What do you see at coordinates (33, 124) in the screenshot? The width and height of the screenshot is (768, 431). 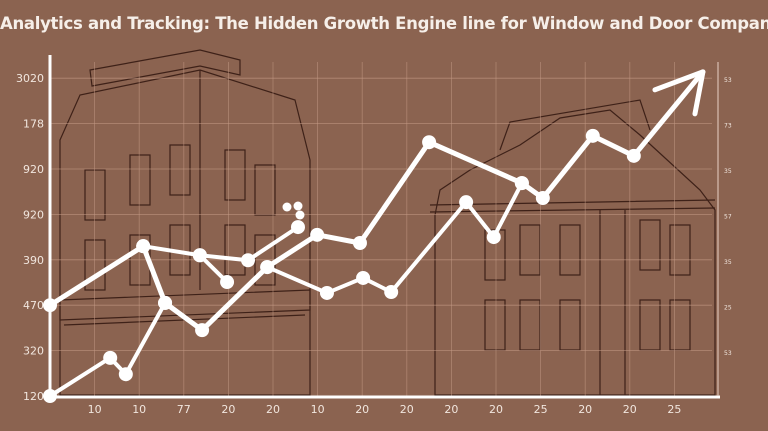 I see `y-tick-label: 178` at bounding box center [33, 124].